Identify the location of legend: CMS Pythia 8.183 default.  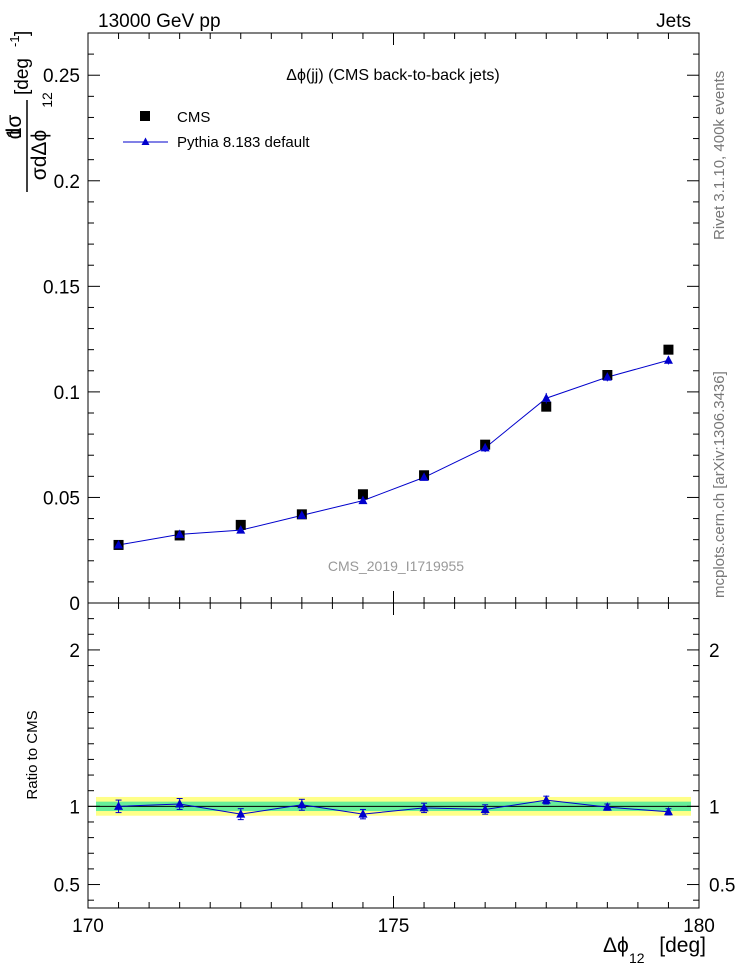
(216, 130).